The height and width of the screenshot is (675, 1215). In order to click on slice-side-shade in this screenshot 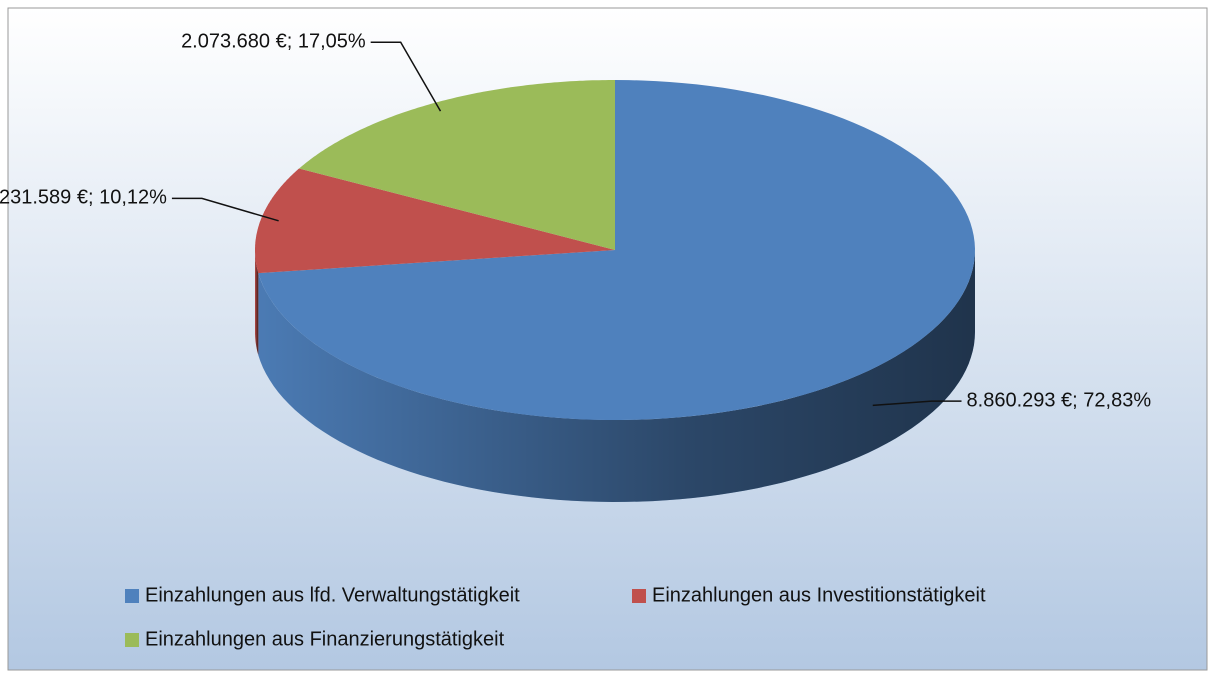, I will do `click(257, 303)`.